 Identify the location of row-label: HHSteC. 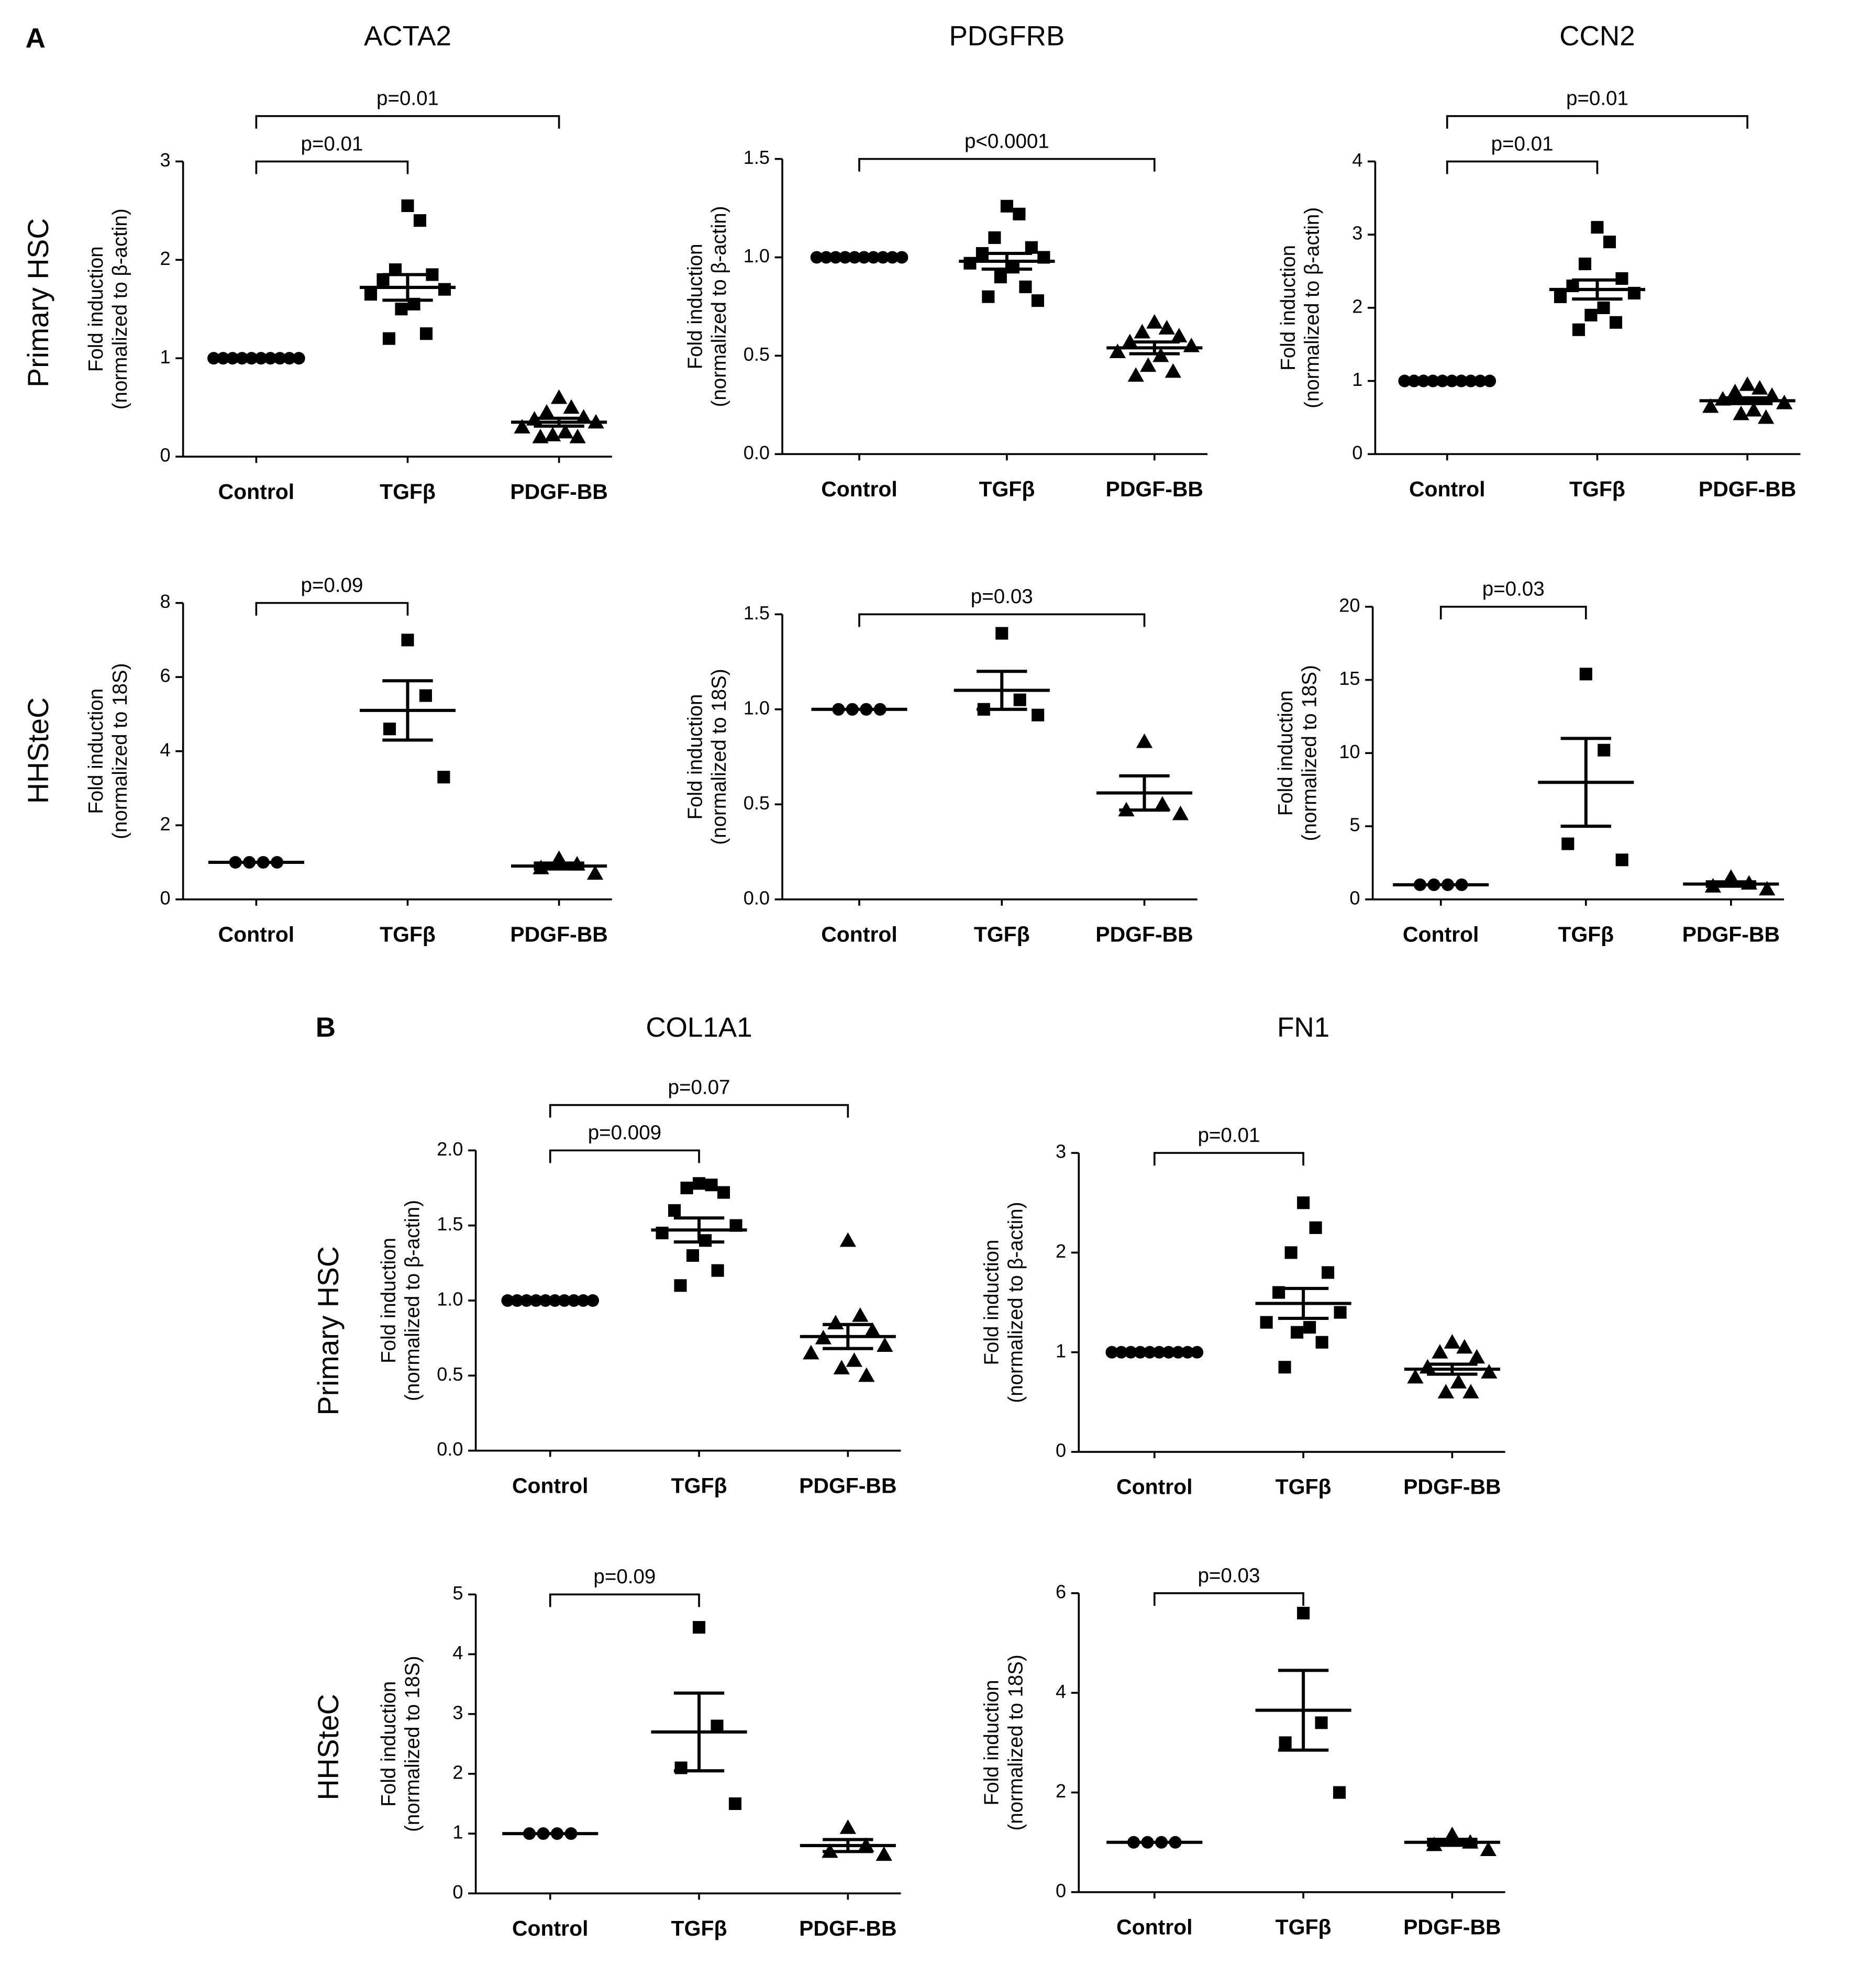
(328, 1747).